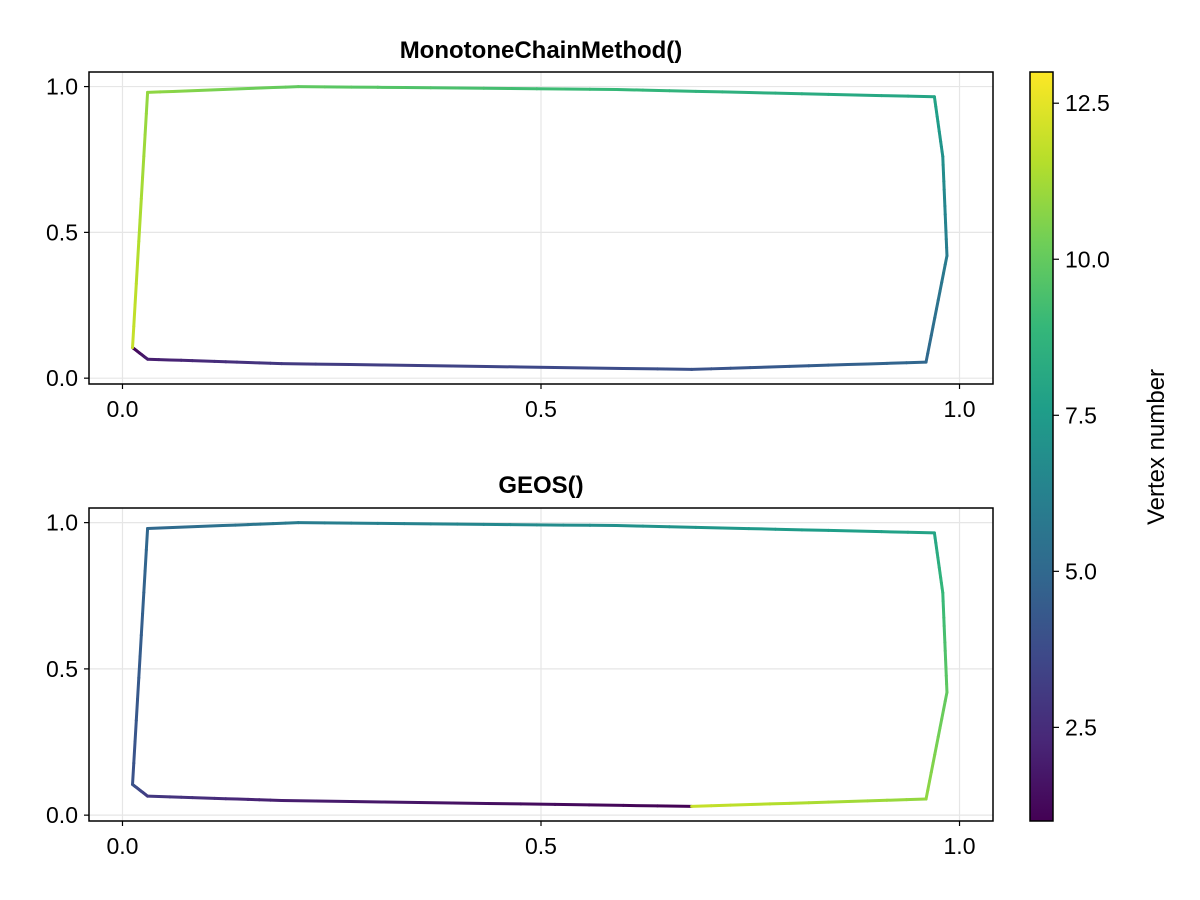 The width and height of the screenshot is (1200, 900). I want to click on colorbar-tick-label: 2.5, so click(1081, 727).